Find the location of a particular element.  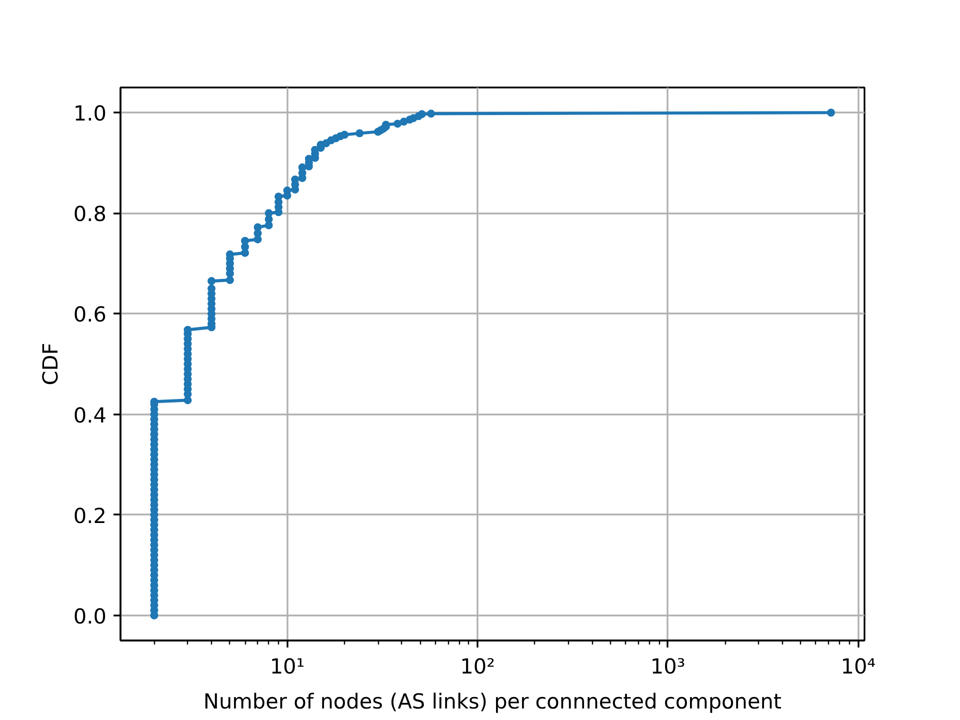

x-axis-title: Number of nodes (AS links) per connnected component is located at coordinates (492, 702).